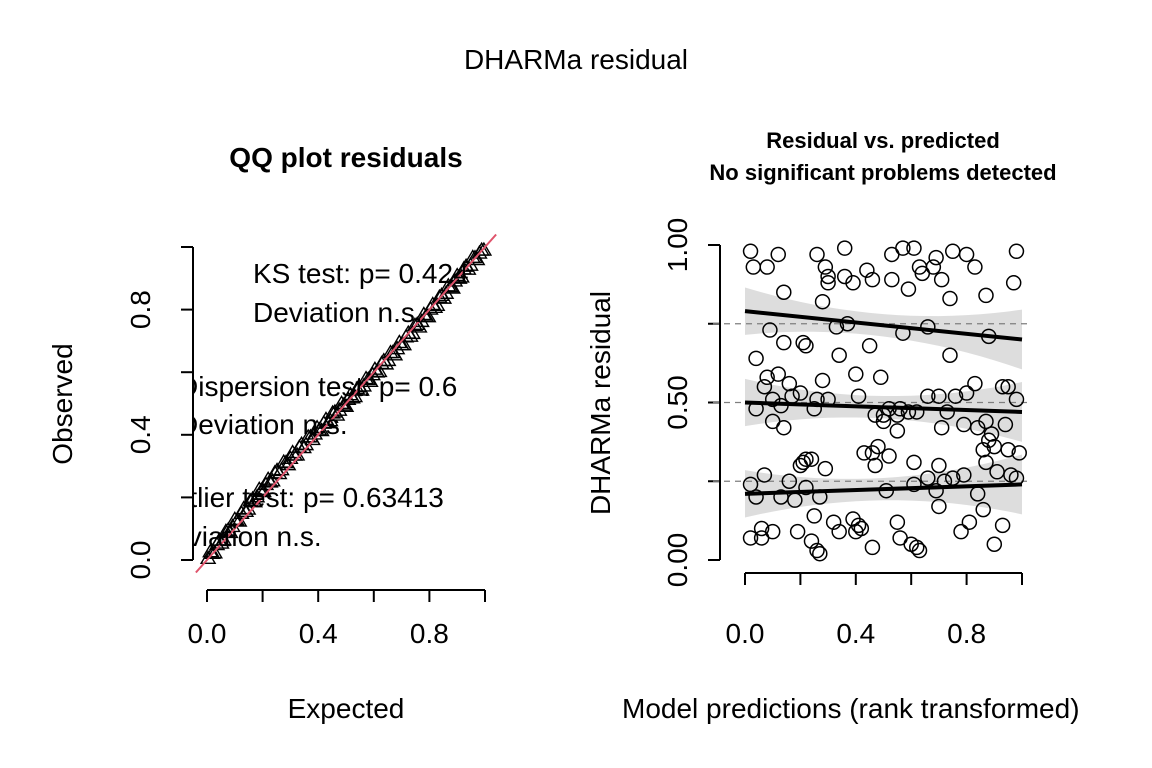 The image size is (1152, 768). What do you see at coordinates (855, 633) in the screenshot?
I see `residual-x-tick-label: 0.4` at bounding box center [855, 633].